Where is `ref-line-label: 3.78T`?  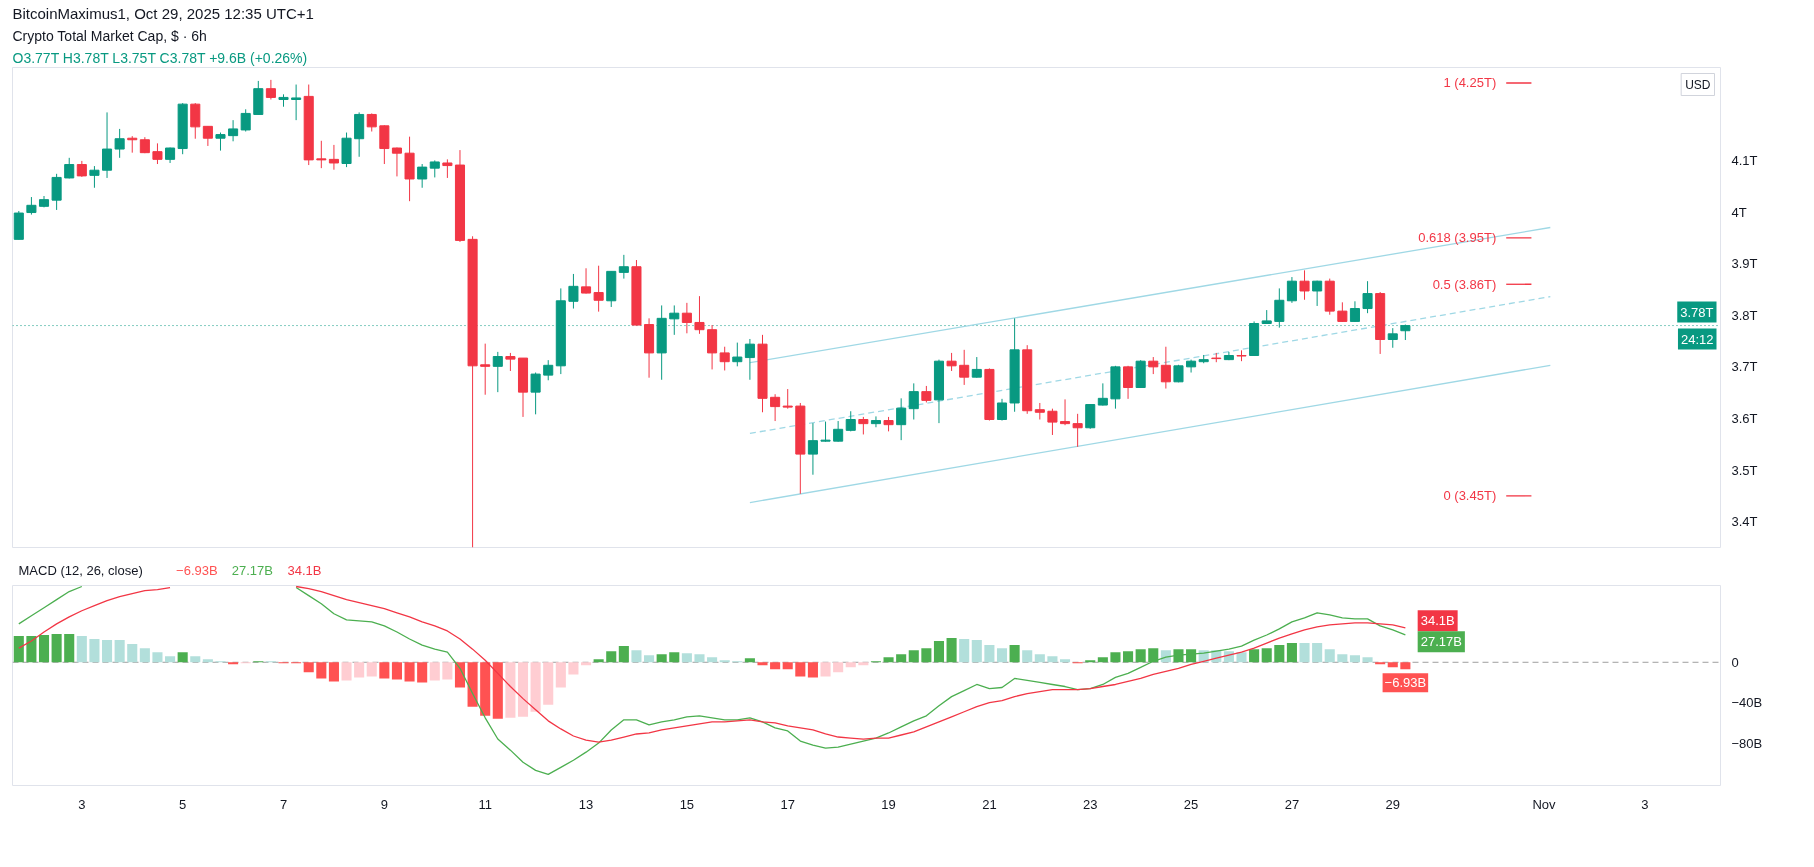
ref-line-label: 3.78T is located at coordinates (1697, 312).